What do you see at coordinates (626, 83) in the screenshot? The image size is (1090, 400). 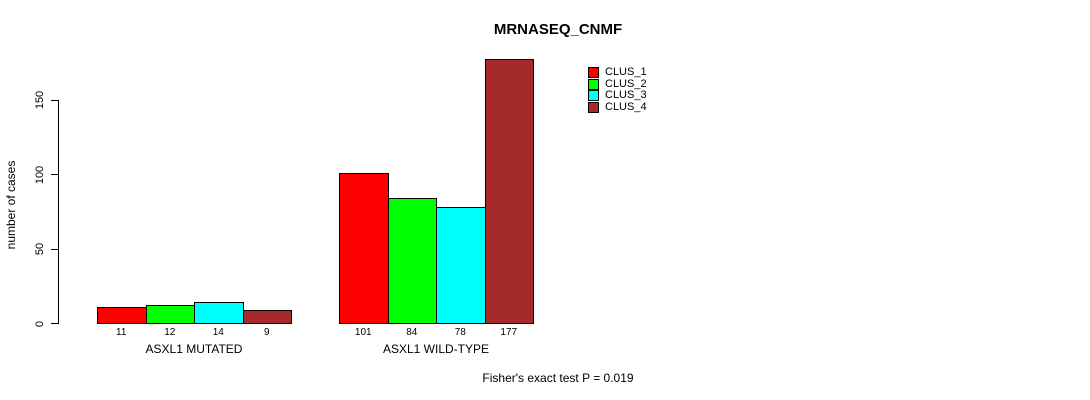 I see `legend-label-clus_2: CLUS_2` at bounding box center [626, 83].